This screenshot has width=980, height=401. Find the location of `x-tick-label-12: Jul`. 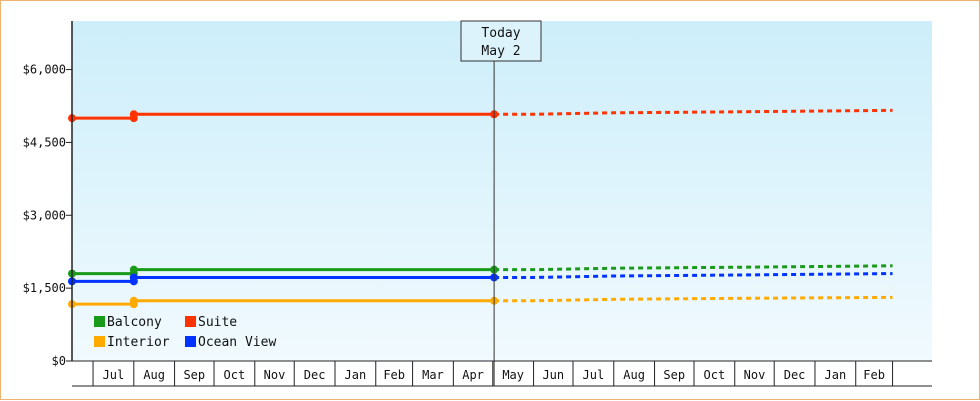

x-tick-label-12: Jul is located at coordinates (594, 375).